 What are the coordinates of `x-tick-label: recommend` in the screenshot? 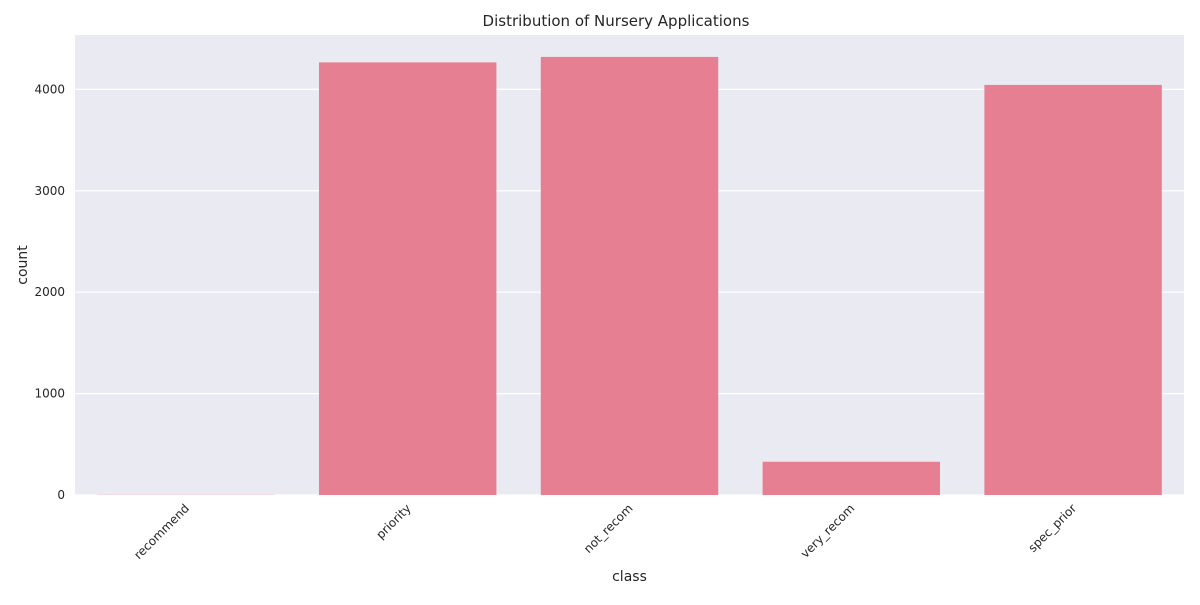 It's located at (161, 531).